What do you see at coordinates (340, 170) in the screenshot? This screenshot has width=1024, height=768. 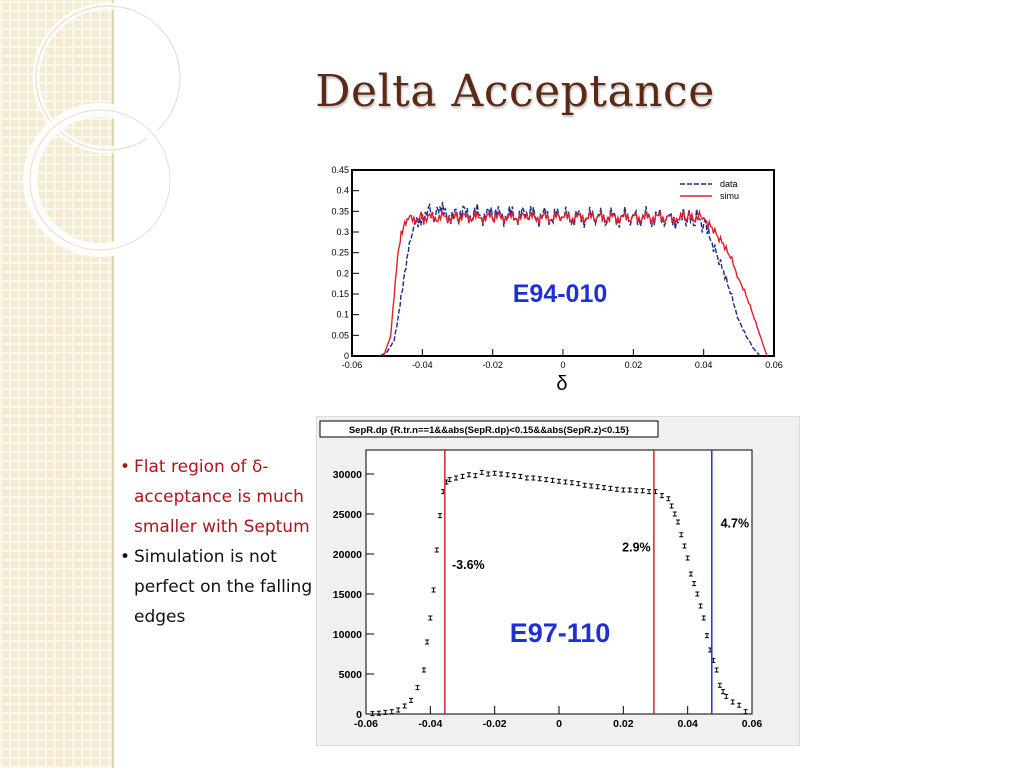 I see `y-tick-label: 0.45` at bounding box center [340, 170].